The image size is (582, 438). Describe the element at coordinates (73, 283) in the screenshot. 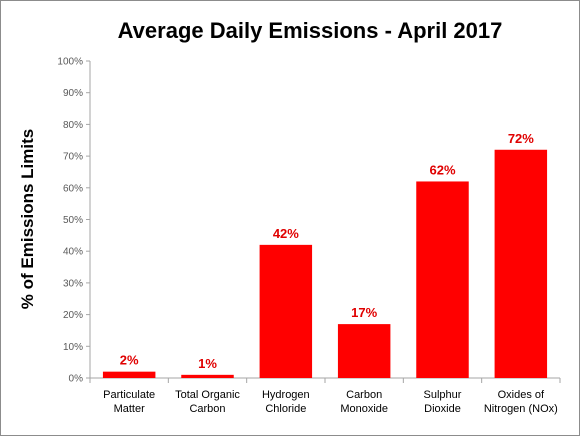

I see `y-tick-label: 30%` at that location.